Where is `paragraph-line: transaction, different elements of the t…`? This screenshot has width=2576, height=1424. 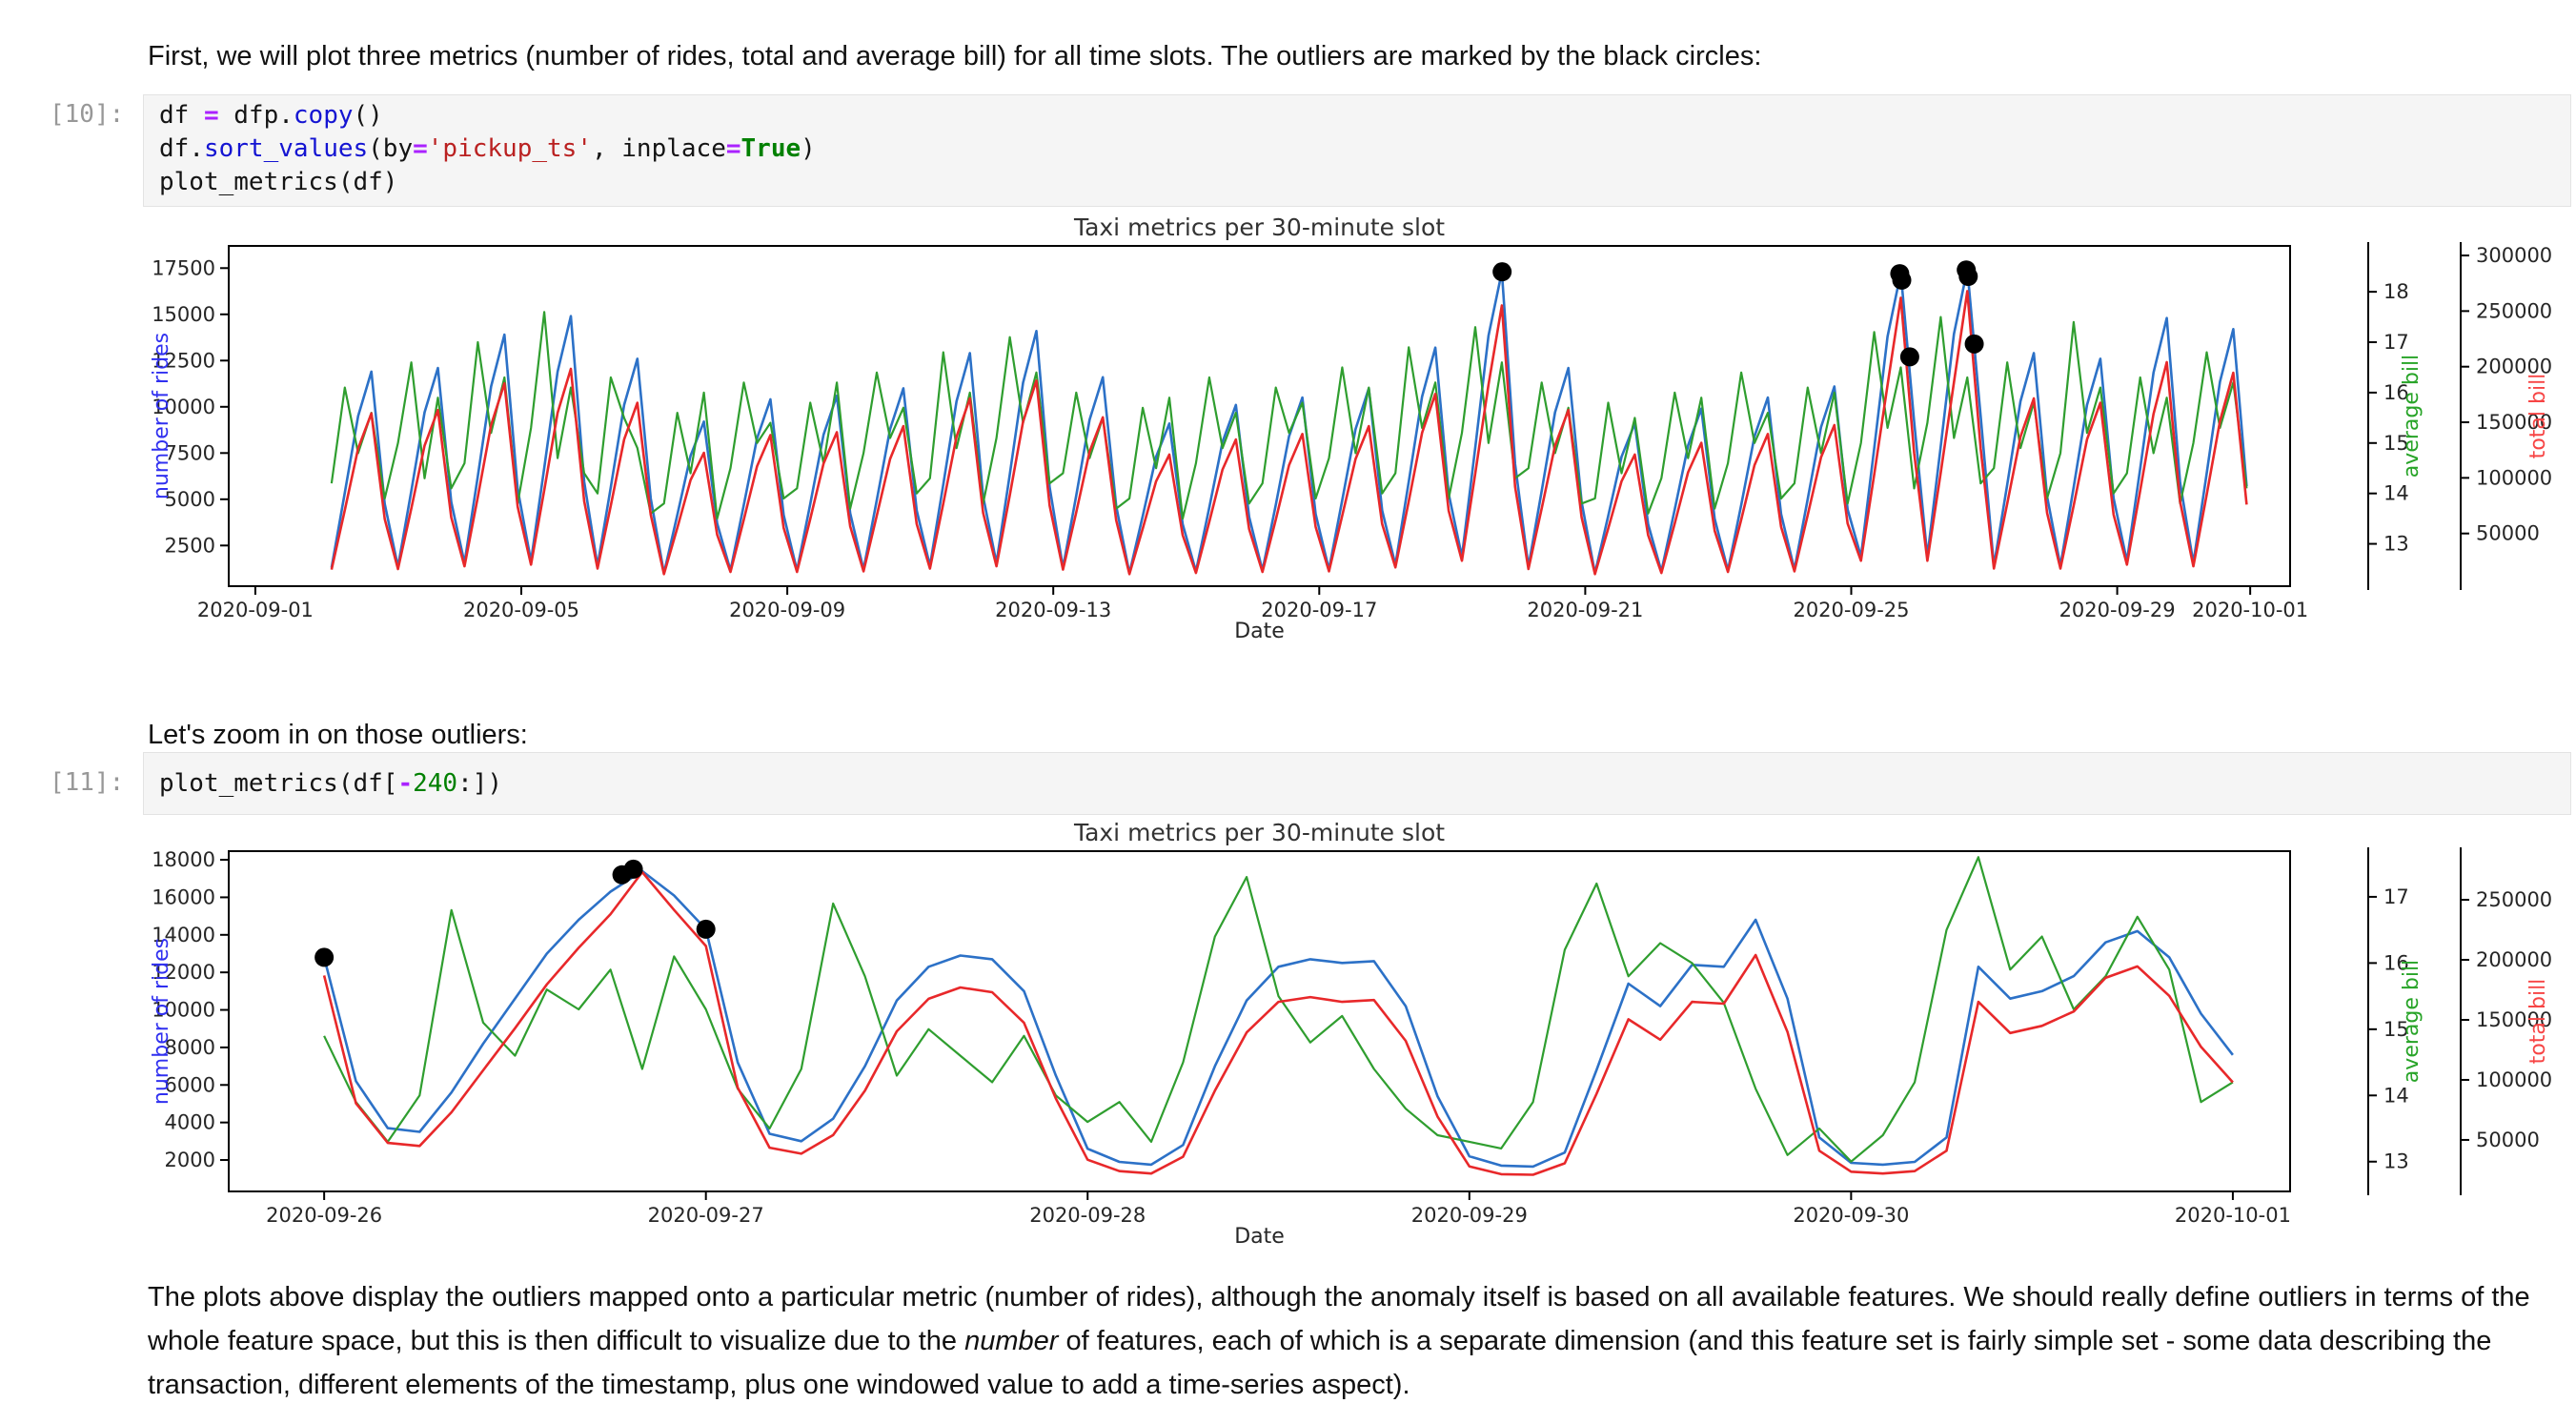
paragraph-line: transaction, different elements of the t… is located at coordinates (779, 1385).